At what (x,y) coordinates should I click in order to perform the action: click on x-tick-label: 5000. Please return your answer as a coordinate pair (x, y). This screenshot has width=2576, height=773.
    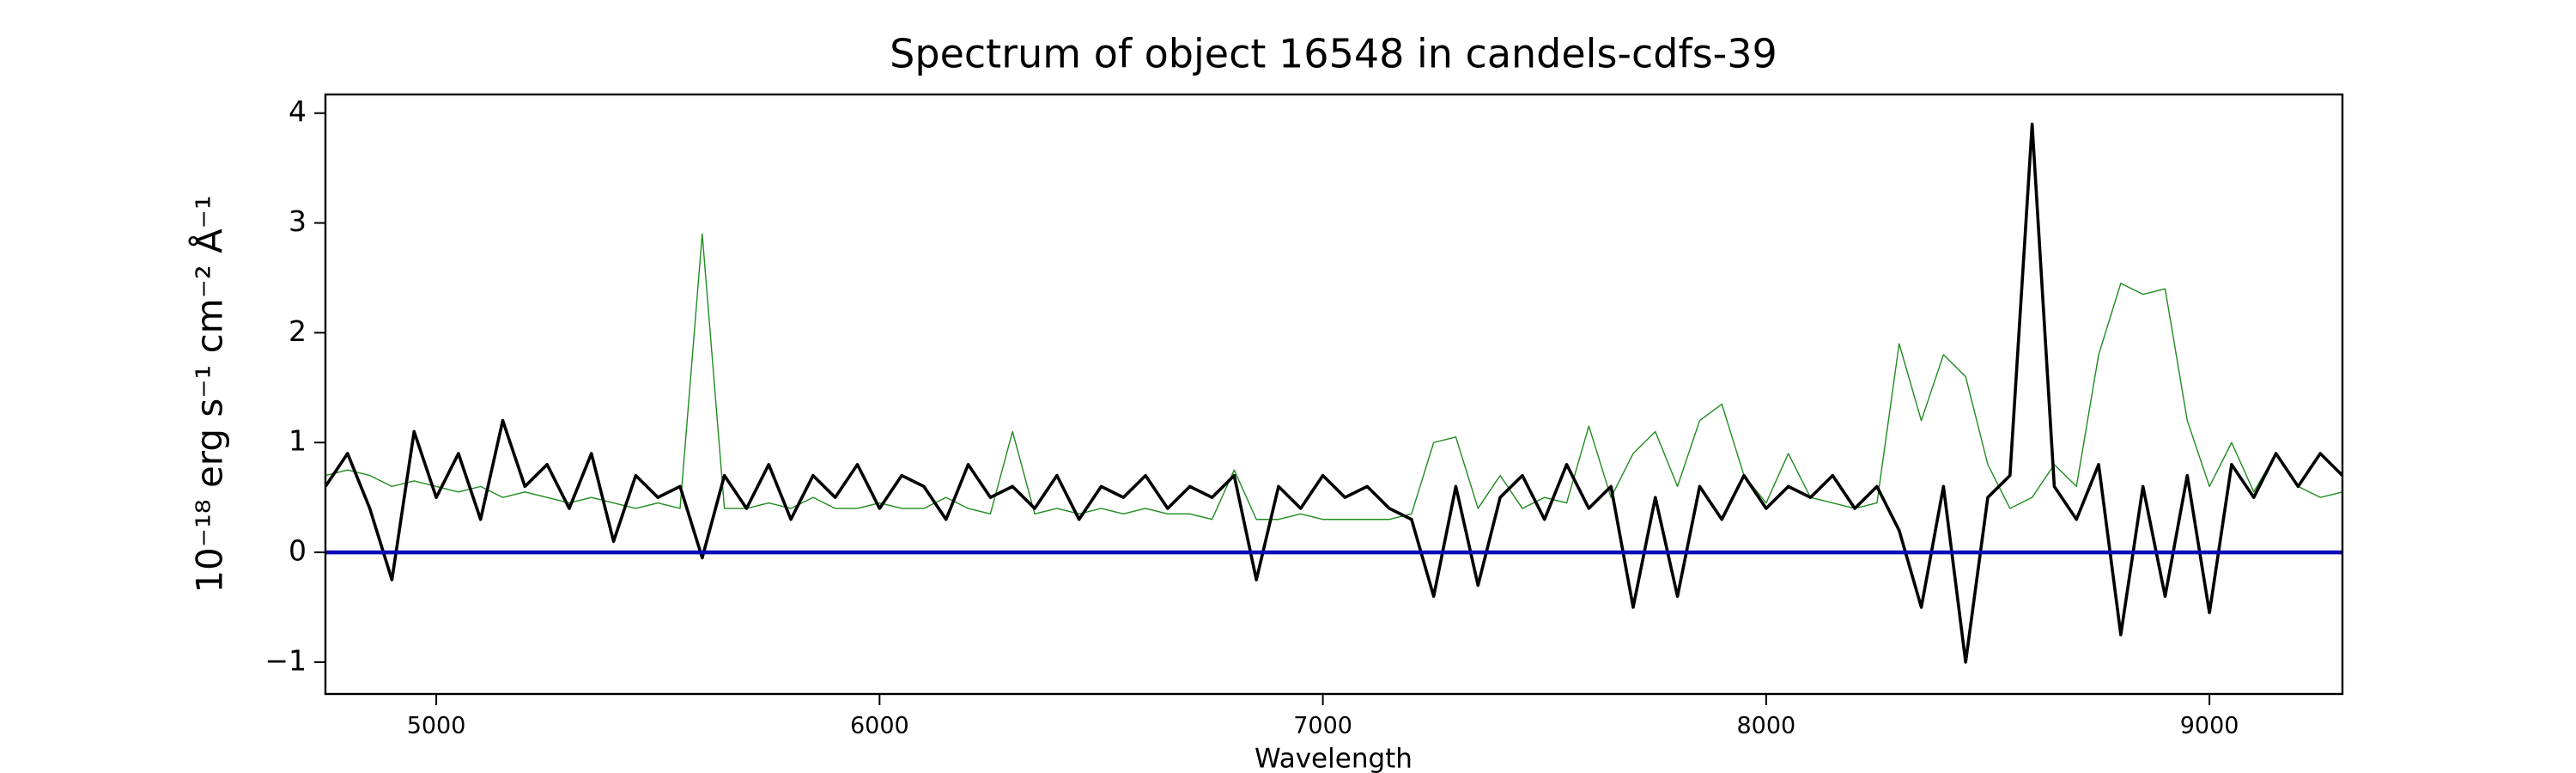
    Looking at the image, I should click on (436, 726).